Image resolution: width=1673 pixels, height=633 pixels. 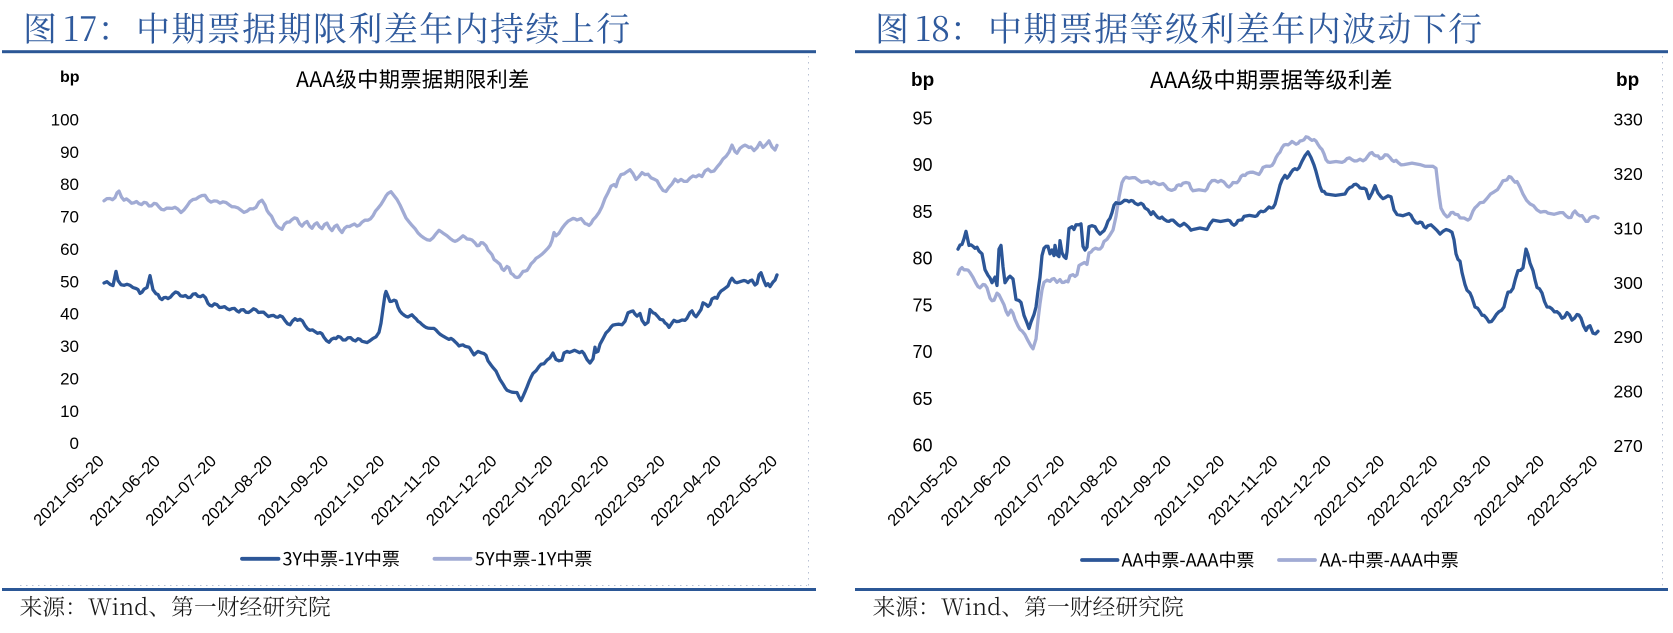 What do you see at coordinates (1628, 228) in the screenshot?
I see `svg-text: 310` at bounding box center [1628, 228].